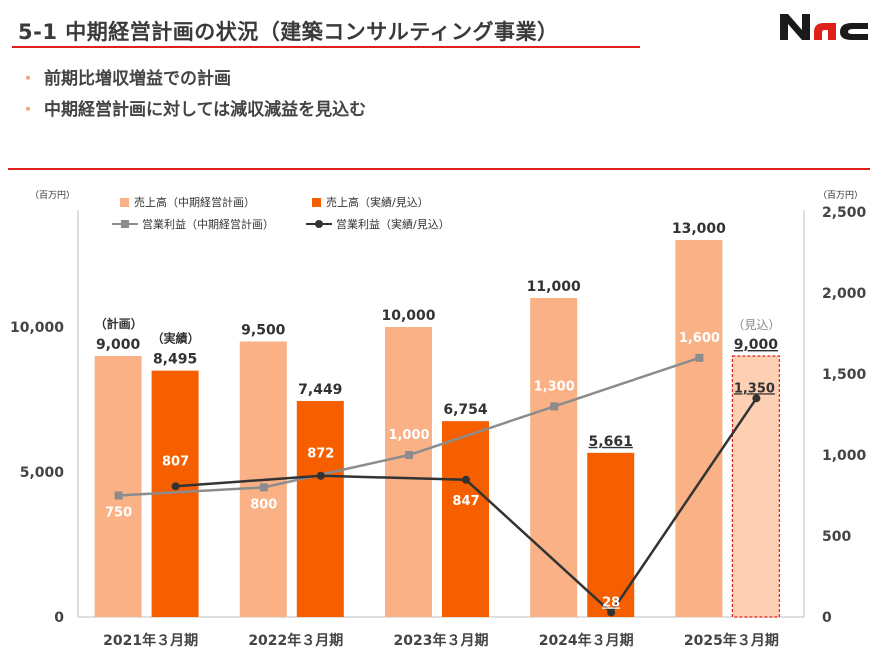 Image resolution: width=877 pixels, height=654 pixels. Describe the element at coordinates (150, 640) in the screenshot. I see `category-label: 2021年３月期` at that location.